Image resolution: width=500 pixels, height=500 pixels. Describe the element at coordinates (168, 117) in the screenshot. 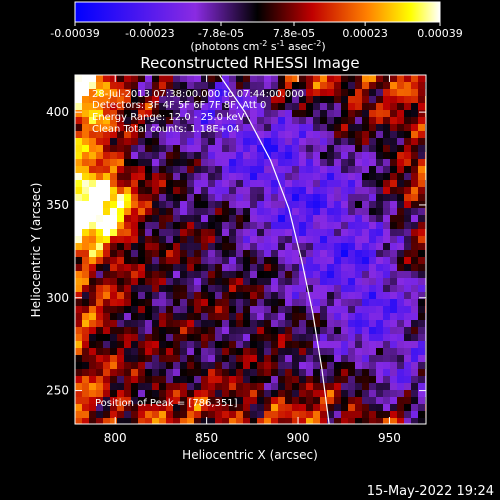

I see `annotation-energy-range: Energy Range: 12.0 - 25.0 keV` at that location.